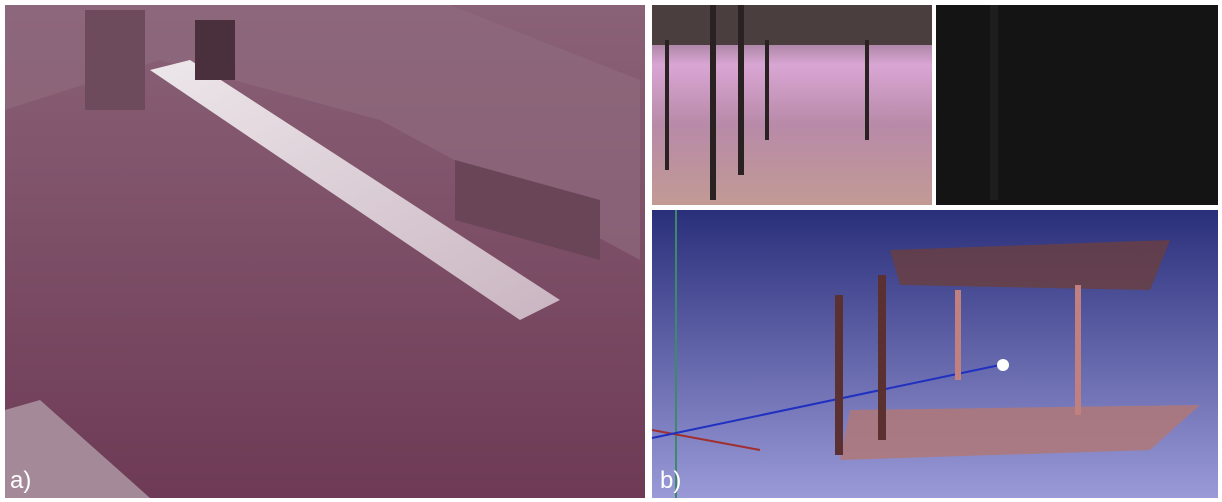 The height and width of the screenshot is (502, 1222). Describe the element at coordinates (77, 449) in the screenshot. I see `corner` at that location.